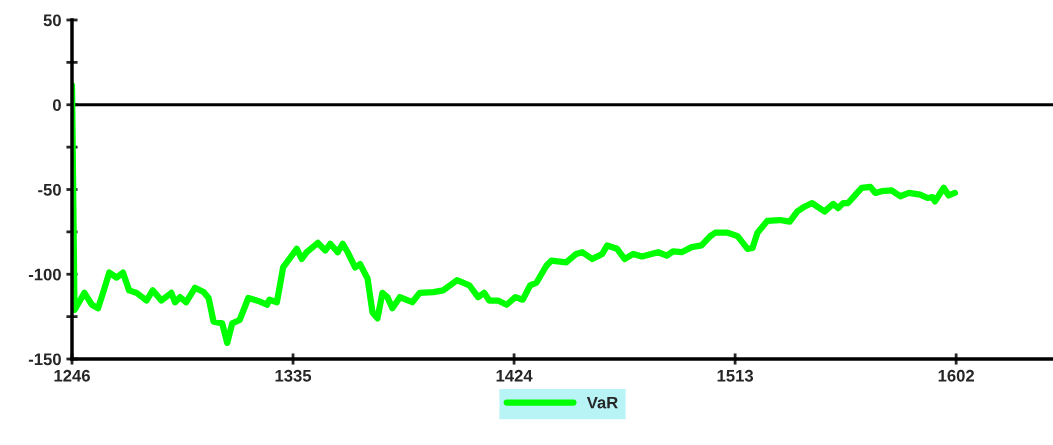 Image resolution: width=1053 pixels, height=445 pixels. I want to click on x-tick-label: 1602, so click(956, 375).